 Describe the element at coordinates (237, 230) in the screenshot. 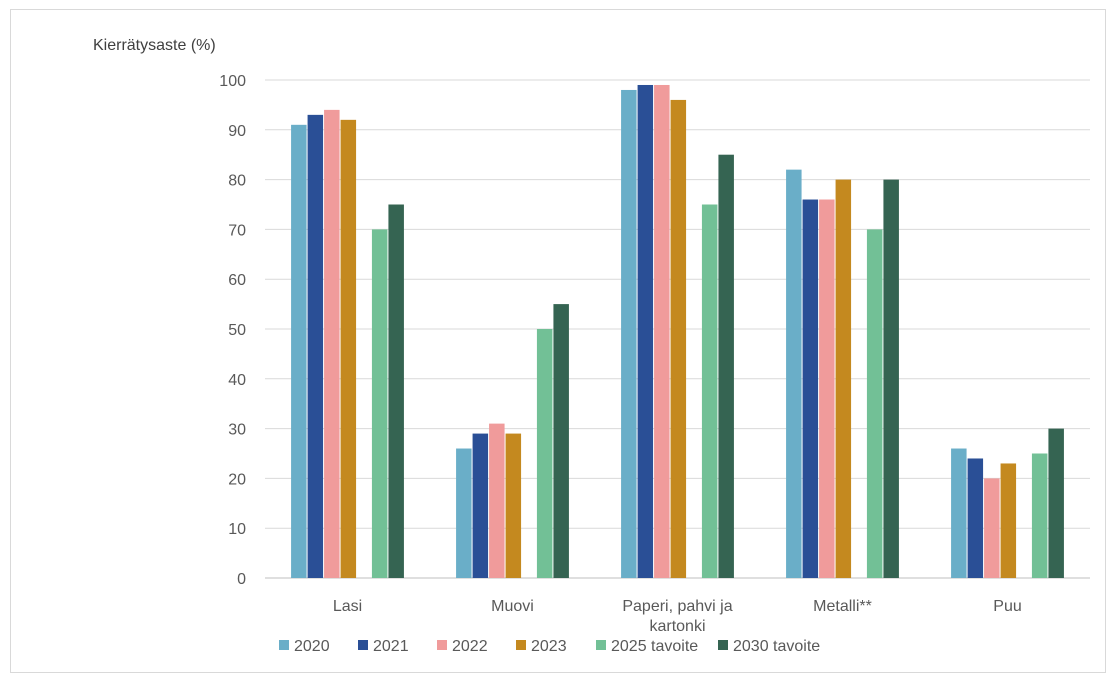

I see `y-tick-label: 70` at that location.